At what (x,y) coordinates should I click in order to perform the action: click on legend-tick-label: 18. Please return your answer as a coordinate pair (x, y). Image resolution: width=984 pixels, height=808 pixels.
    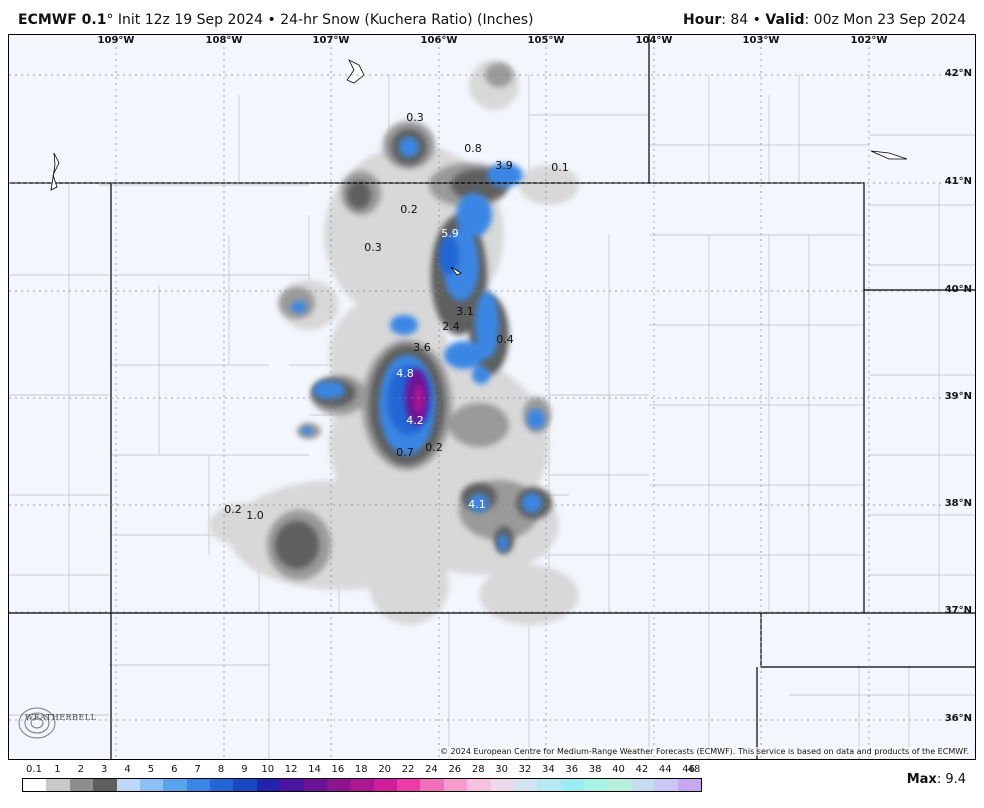
    Looking at the image, I should click on (361, 769).